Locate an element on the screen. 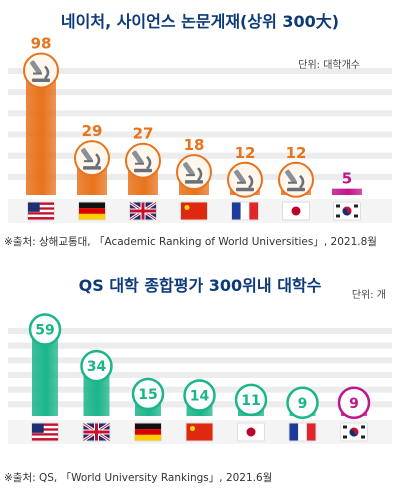 The height and width of the screenshot is (500, 400). flag-germany-icon is located at coordinates (92, 211).